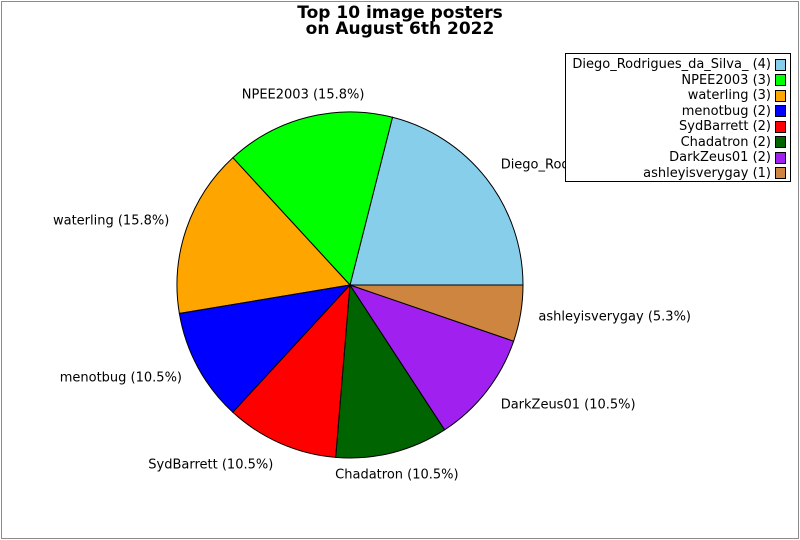 The width and height of the screenshot is (800, 540). What do you see at coordinates (291, 370) in the screenshot?
I see `pie-slice-SydBarrett` at bounding box center [291, 370].